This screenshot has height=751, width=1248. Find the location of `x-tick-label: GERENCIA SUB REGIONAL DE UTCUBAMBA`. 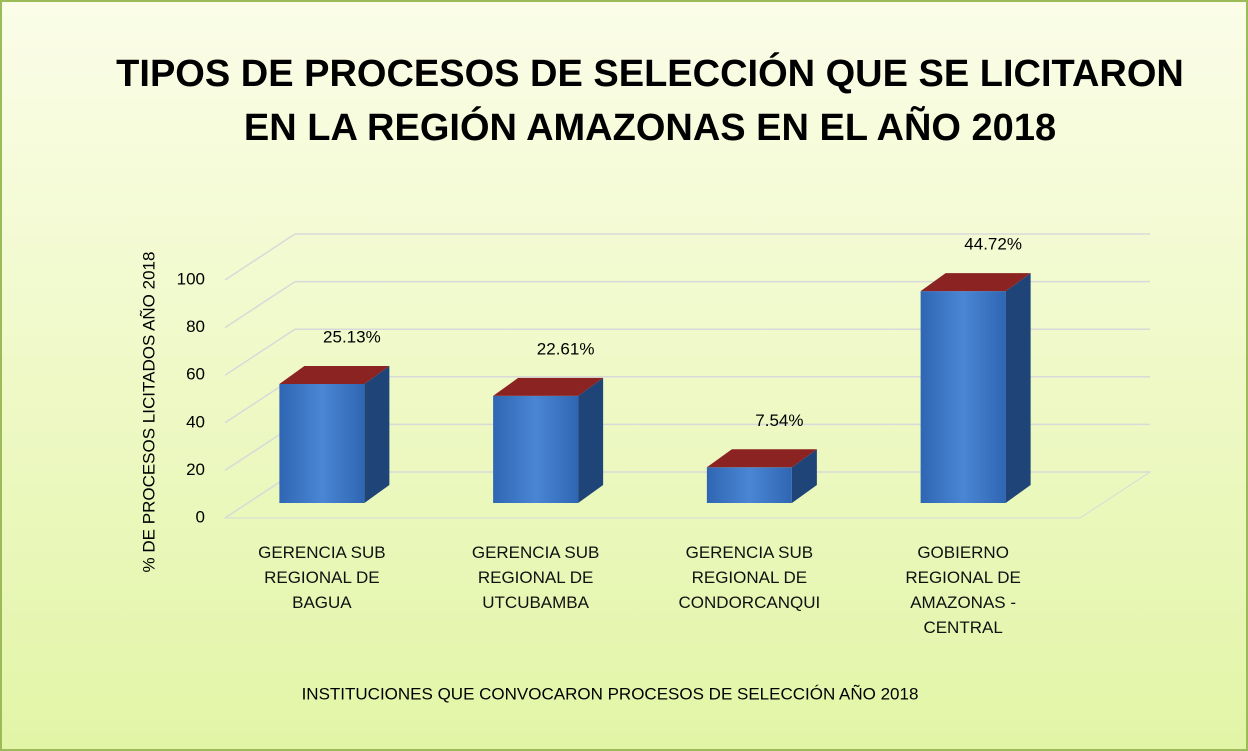

x-tick-label: GERENCIA SUB REGIONAL DE UTCUBAMBA is located at coordinates (535, 577).